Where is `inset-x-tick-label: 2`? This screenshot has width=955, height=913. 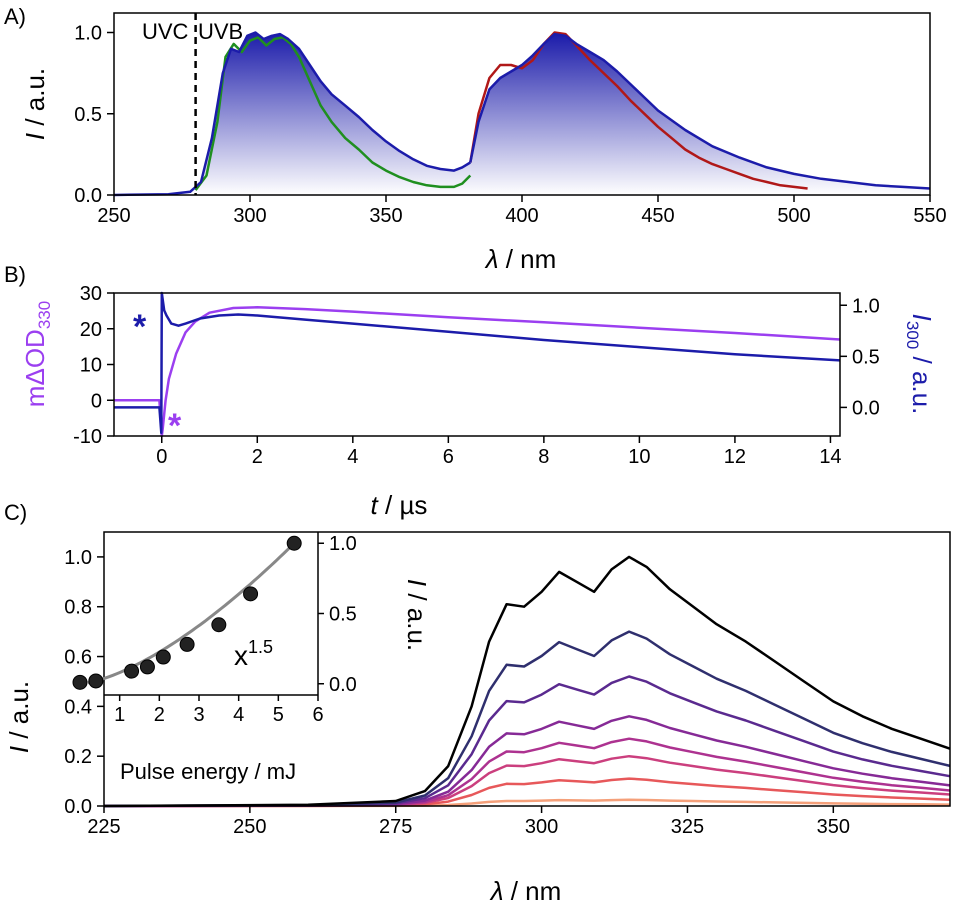 inset-x-tick-label: 2 is located at coordinates (159, 715).